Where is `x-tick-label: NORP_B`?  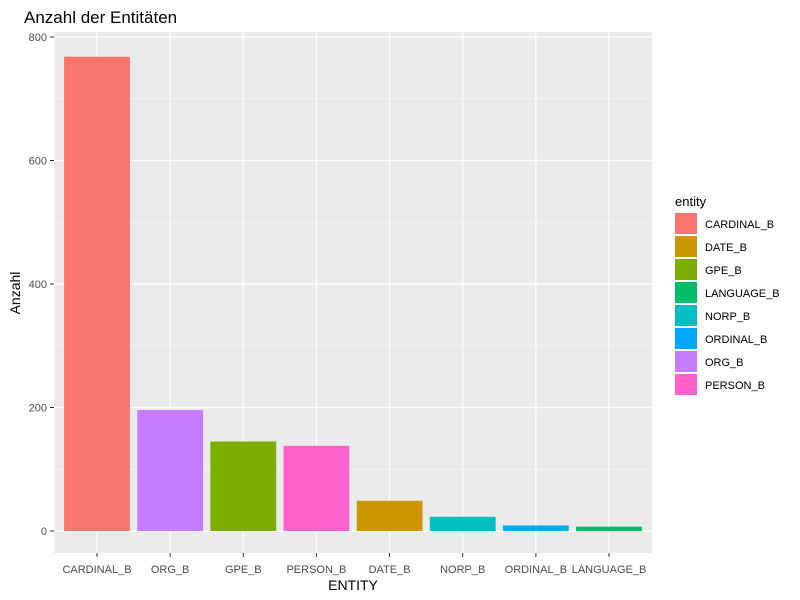
x-tick-label: NORP_B is located at coordinates (462, 570).